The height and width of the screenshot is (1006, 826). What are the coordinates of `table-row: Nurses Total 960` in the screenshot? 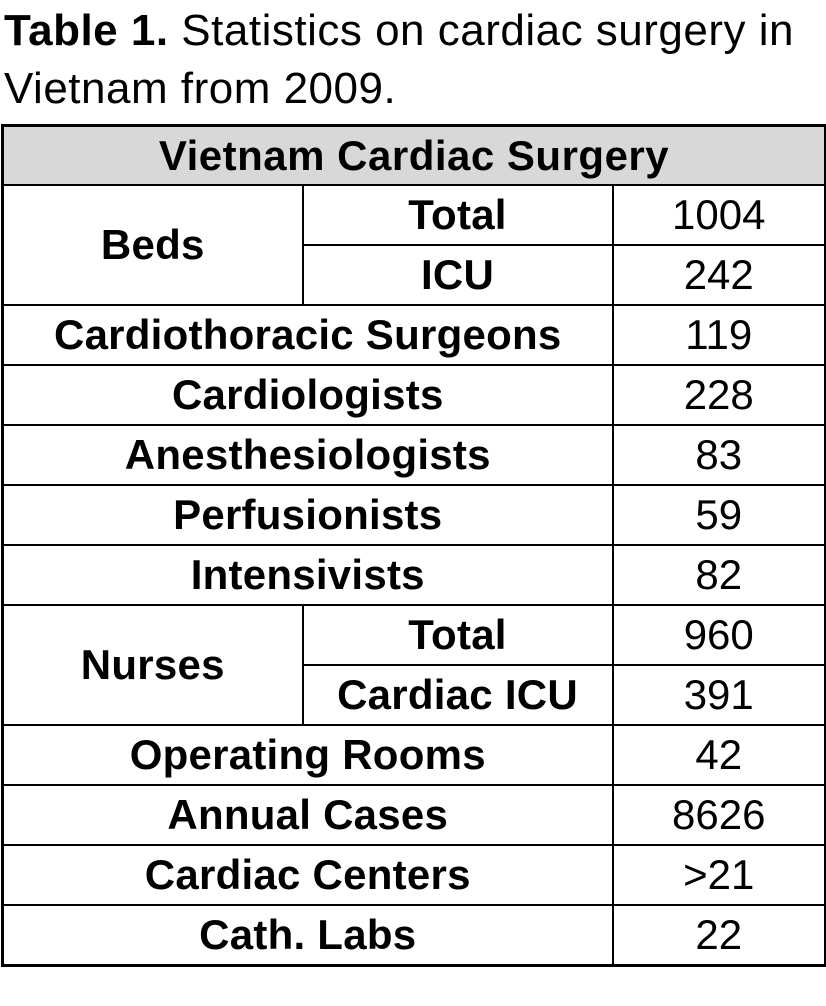 It's located at (413, 665).